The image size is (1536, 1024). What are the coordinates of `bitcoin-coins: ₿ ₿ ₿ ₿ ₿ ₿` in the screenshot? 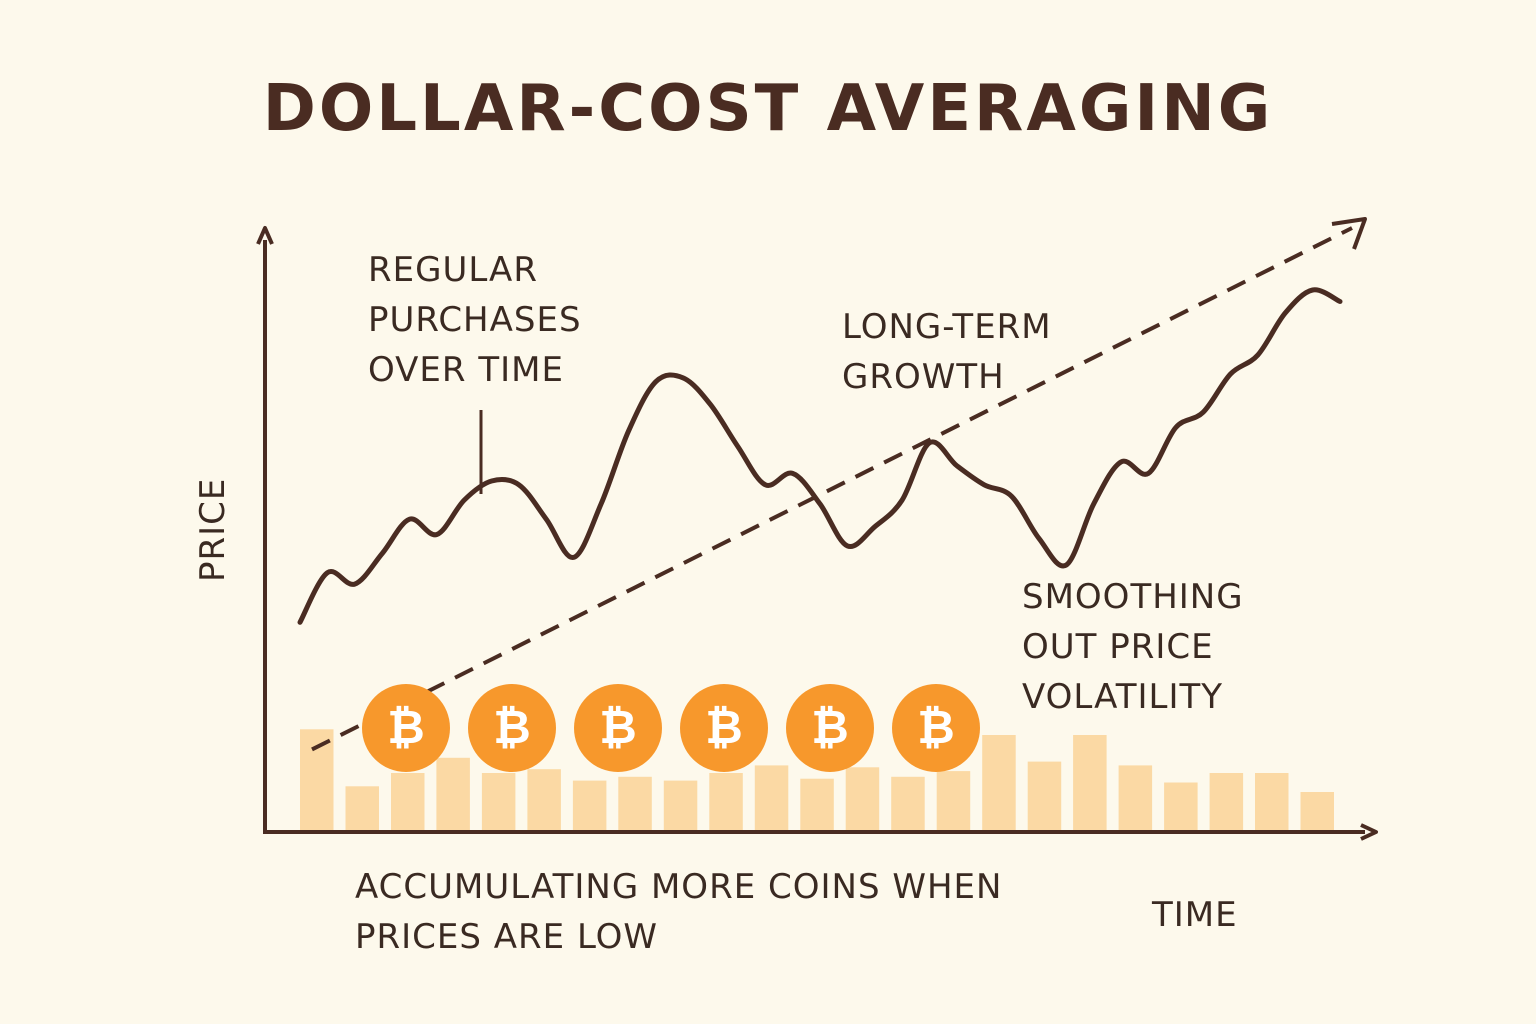 It's located at (671, 728).